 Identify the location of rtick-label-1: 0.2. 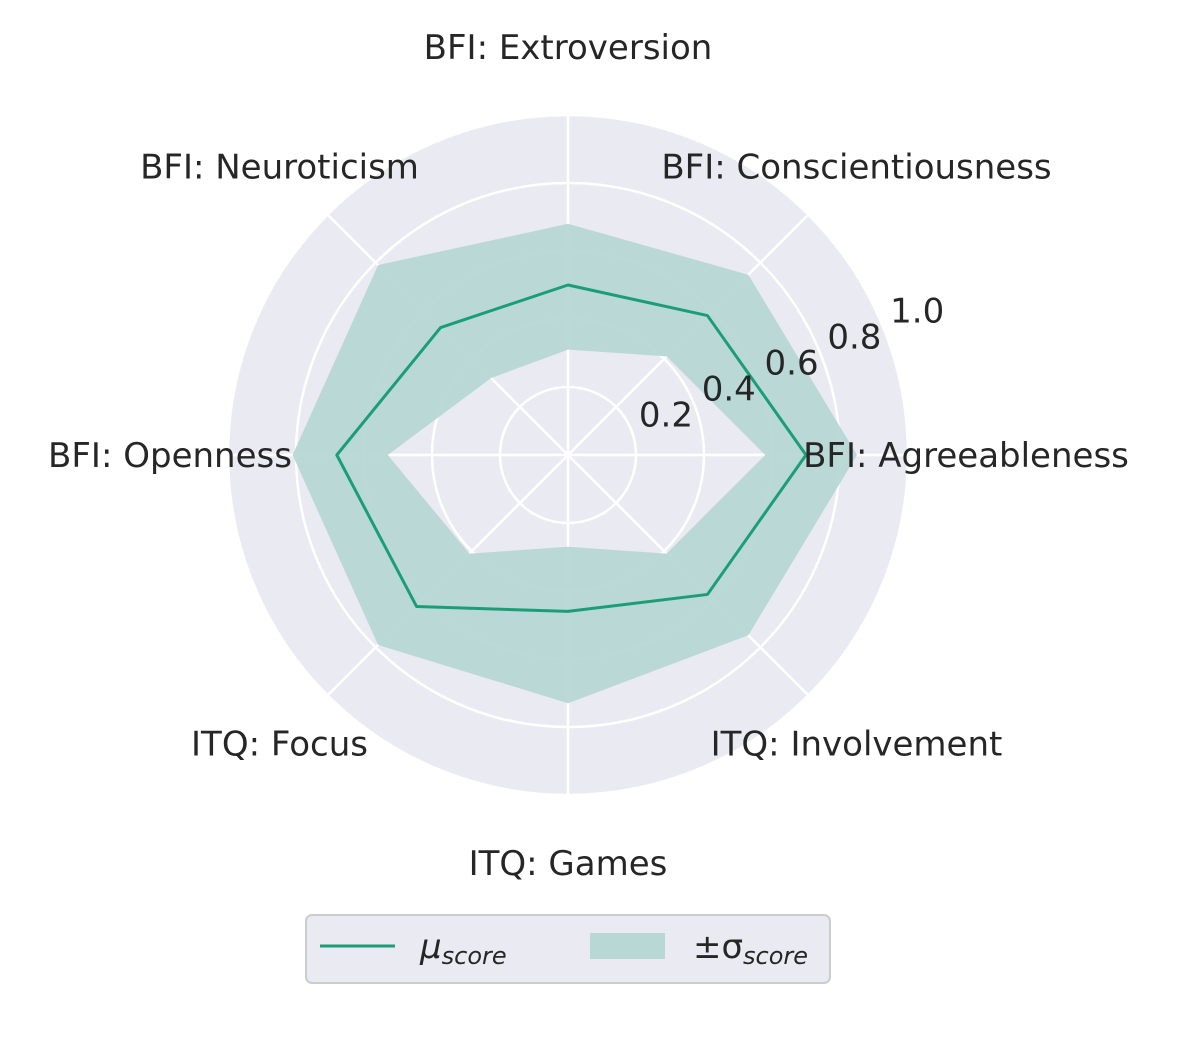
(666, 415).